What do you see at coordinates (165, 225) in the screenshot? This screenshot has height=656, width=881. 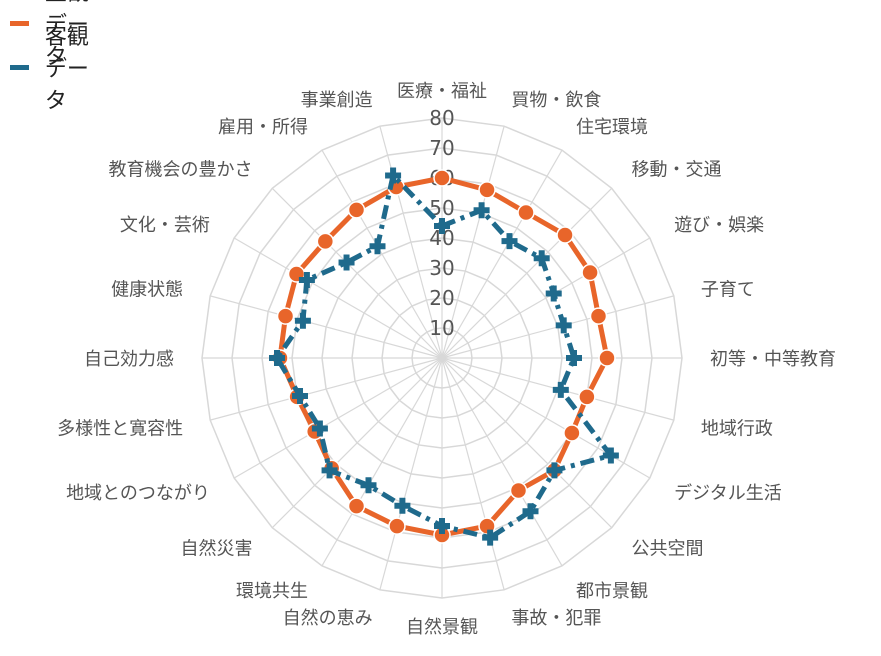 I see `category-label: 文化・芸術` at bounding box center [165, 225].